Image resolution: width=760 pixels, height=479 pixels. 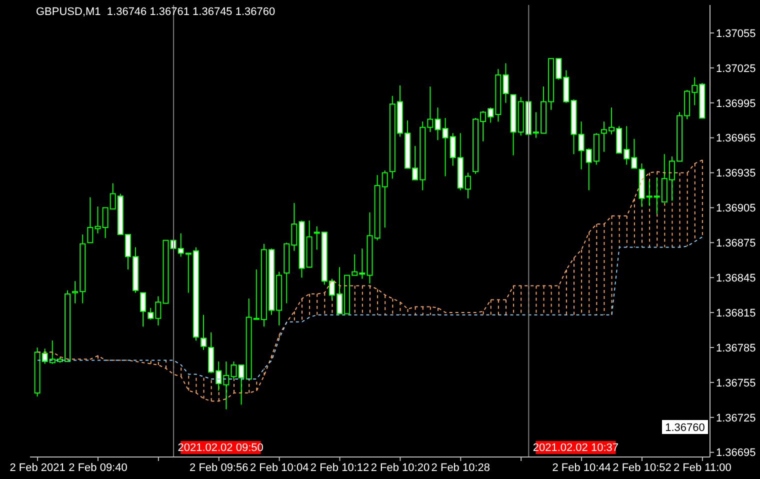 I want to click on y-tick-label: 1.36965, so click(x=736, y=138).